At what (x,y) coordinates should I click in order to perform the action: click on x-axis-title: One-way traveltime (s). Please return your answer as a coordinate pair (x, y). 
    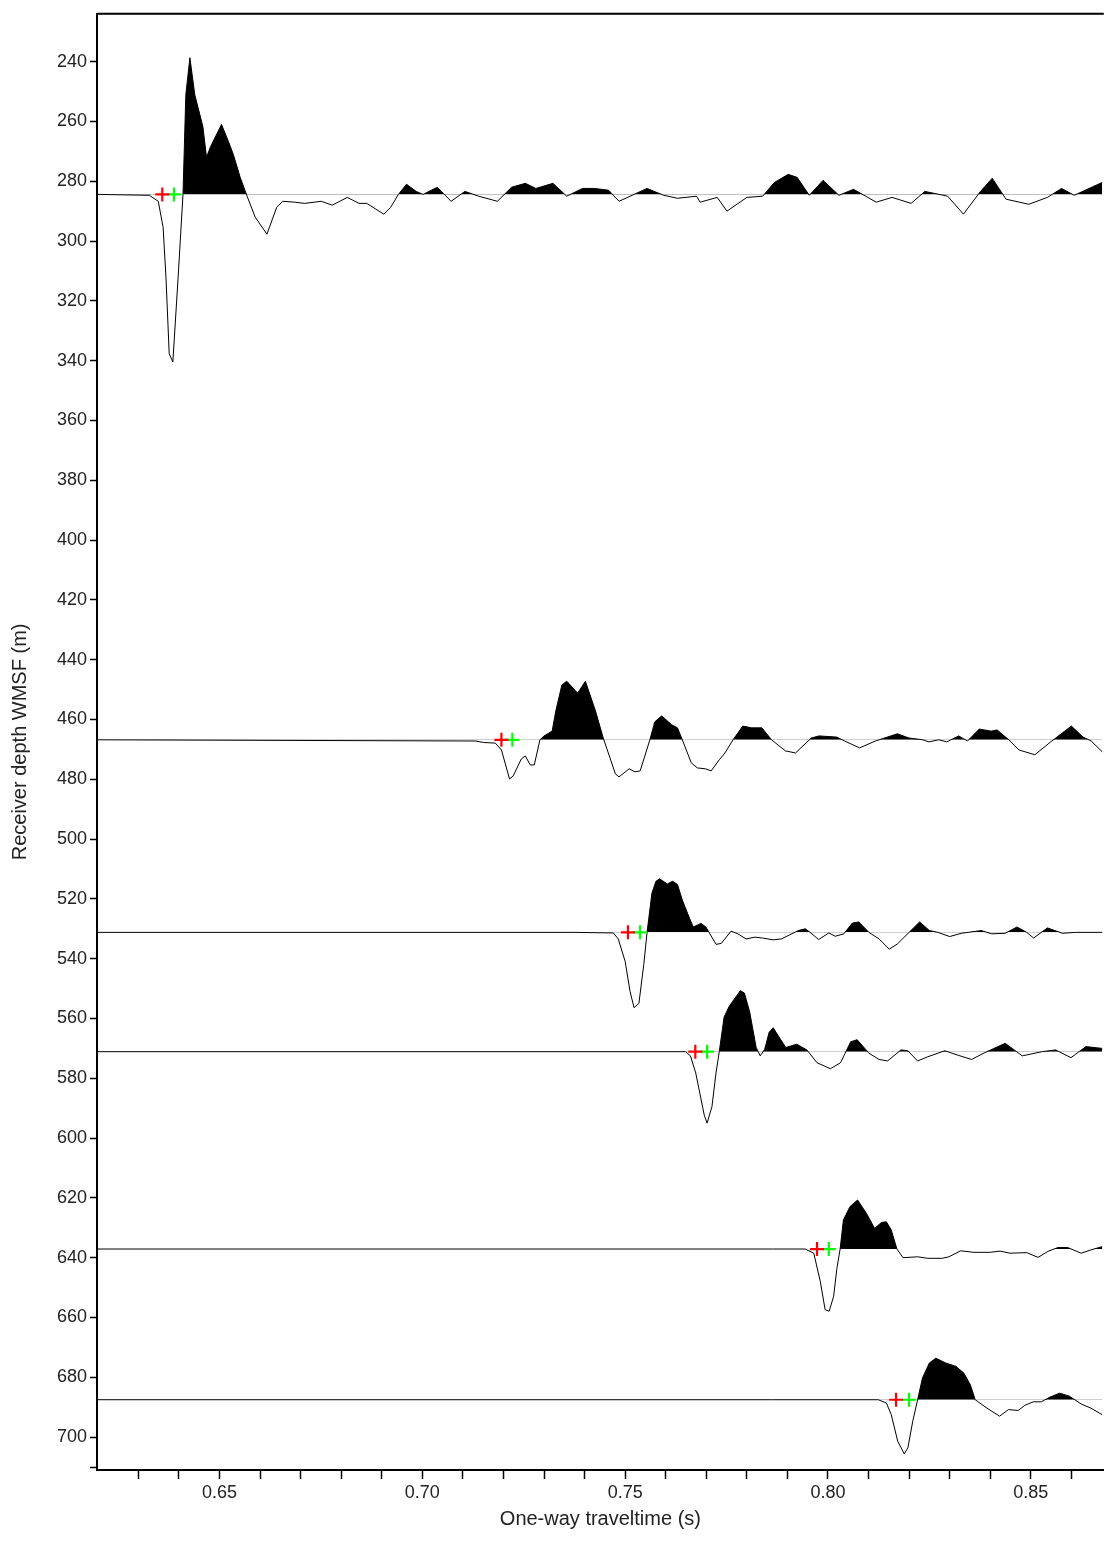
    Looking at the image, I should click on (600, 1517).